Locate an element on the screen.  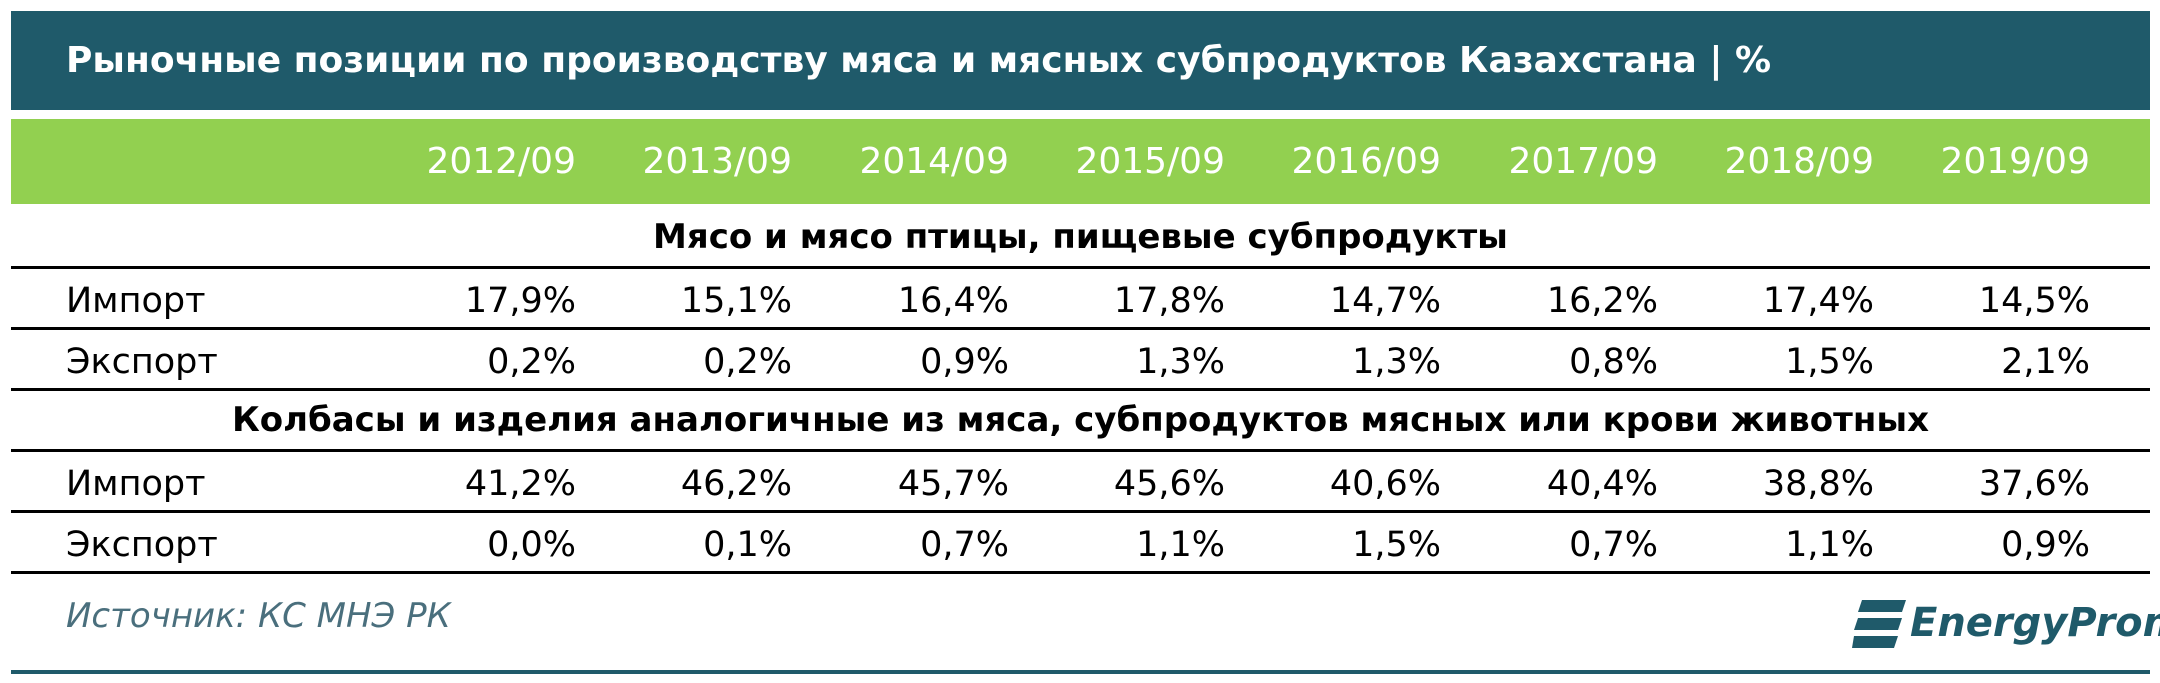
cell: 45,7% is located at coordinates (953, 484).